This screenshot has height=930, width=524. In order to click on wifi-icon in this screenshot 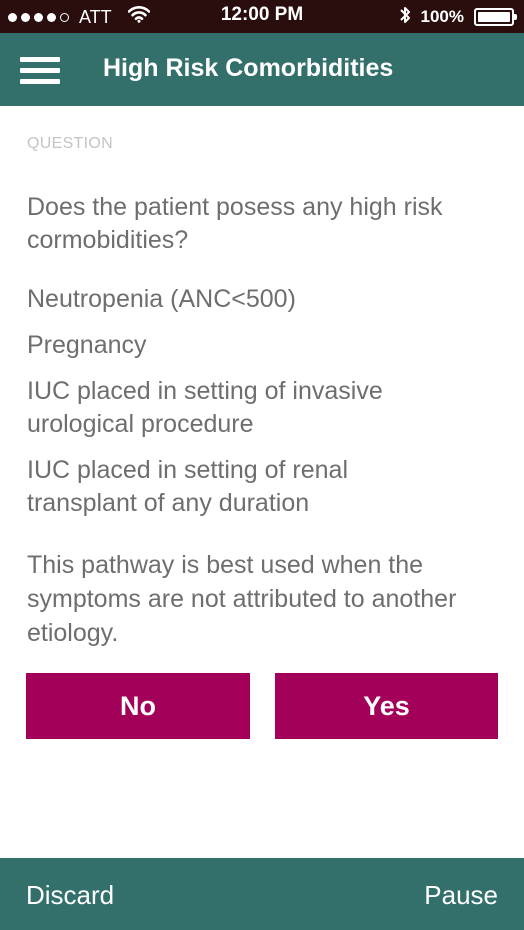, I will do `click(138, 17)`.